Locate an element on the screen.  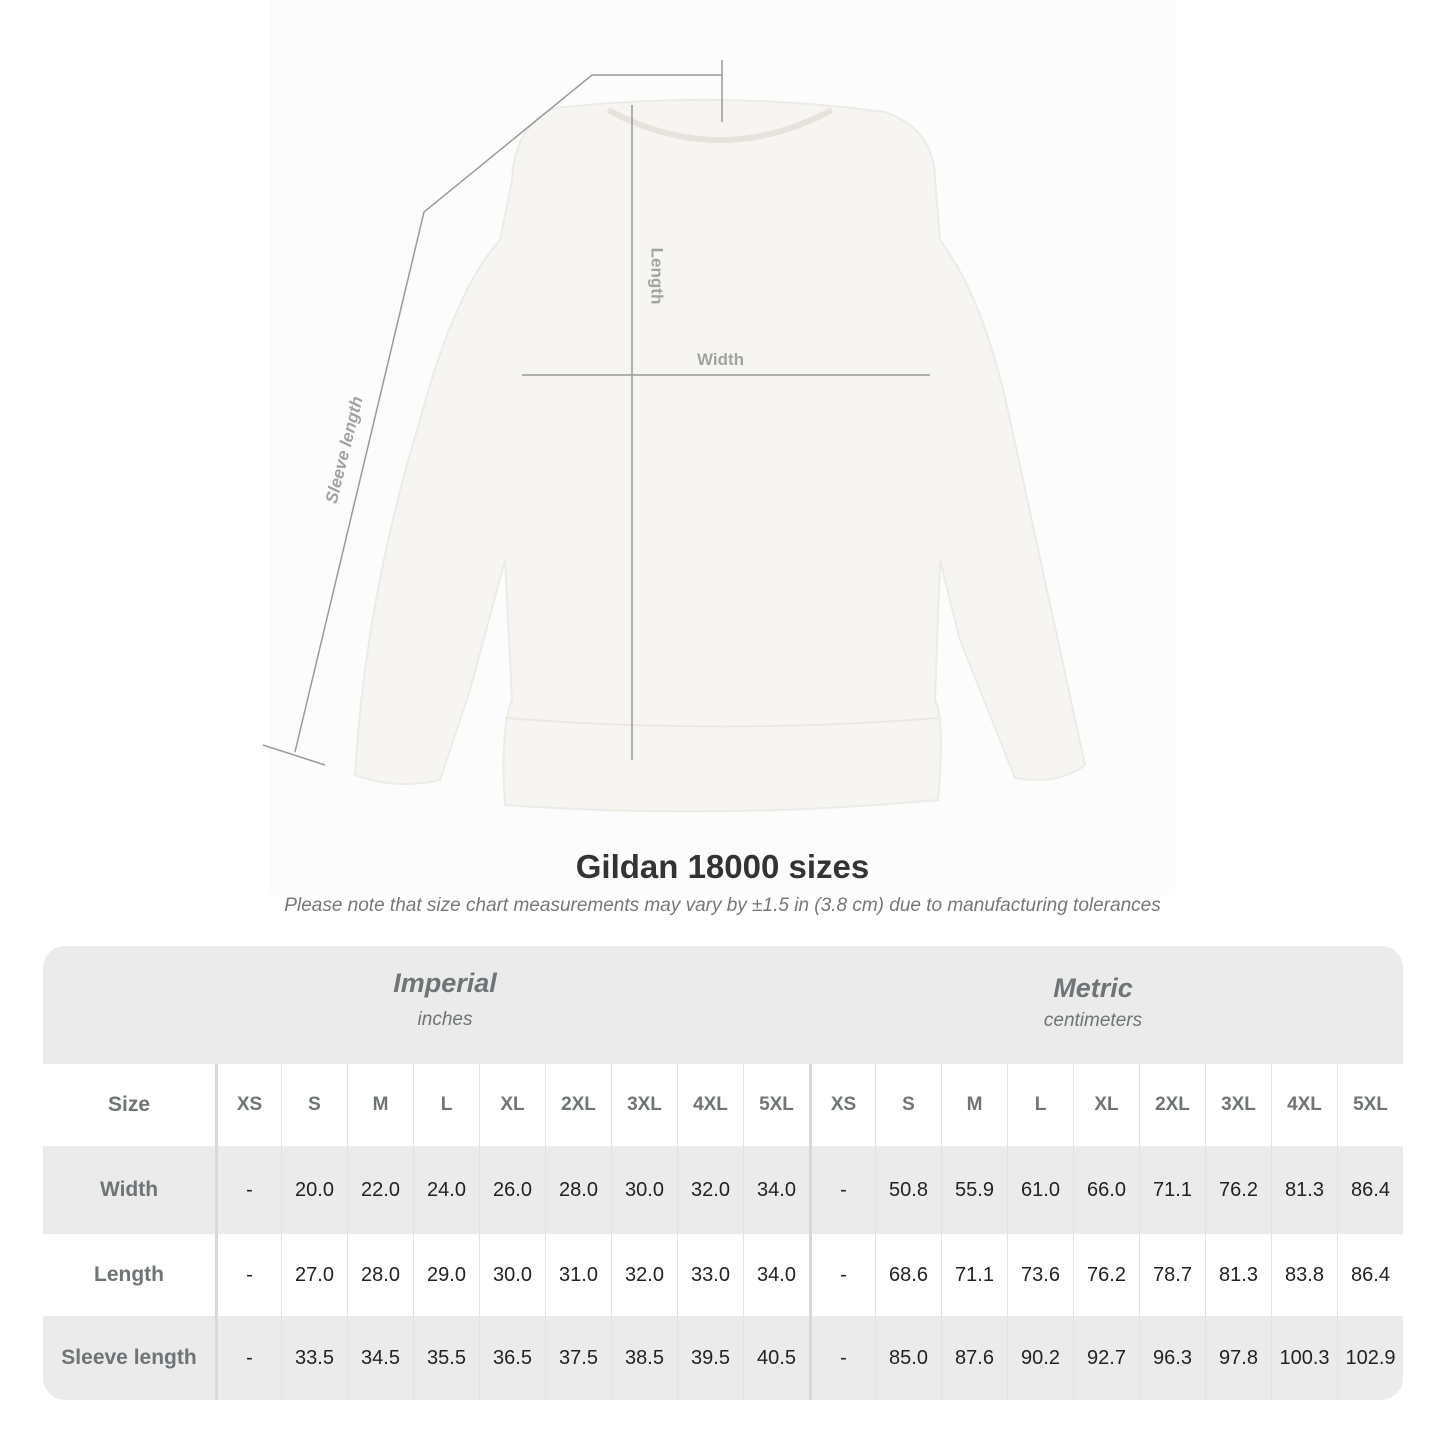
metric-value-XL: 92.7 is located at coordinates (1106, 1358).